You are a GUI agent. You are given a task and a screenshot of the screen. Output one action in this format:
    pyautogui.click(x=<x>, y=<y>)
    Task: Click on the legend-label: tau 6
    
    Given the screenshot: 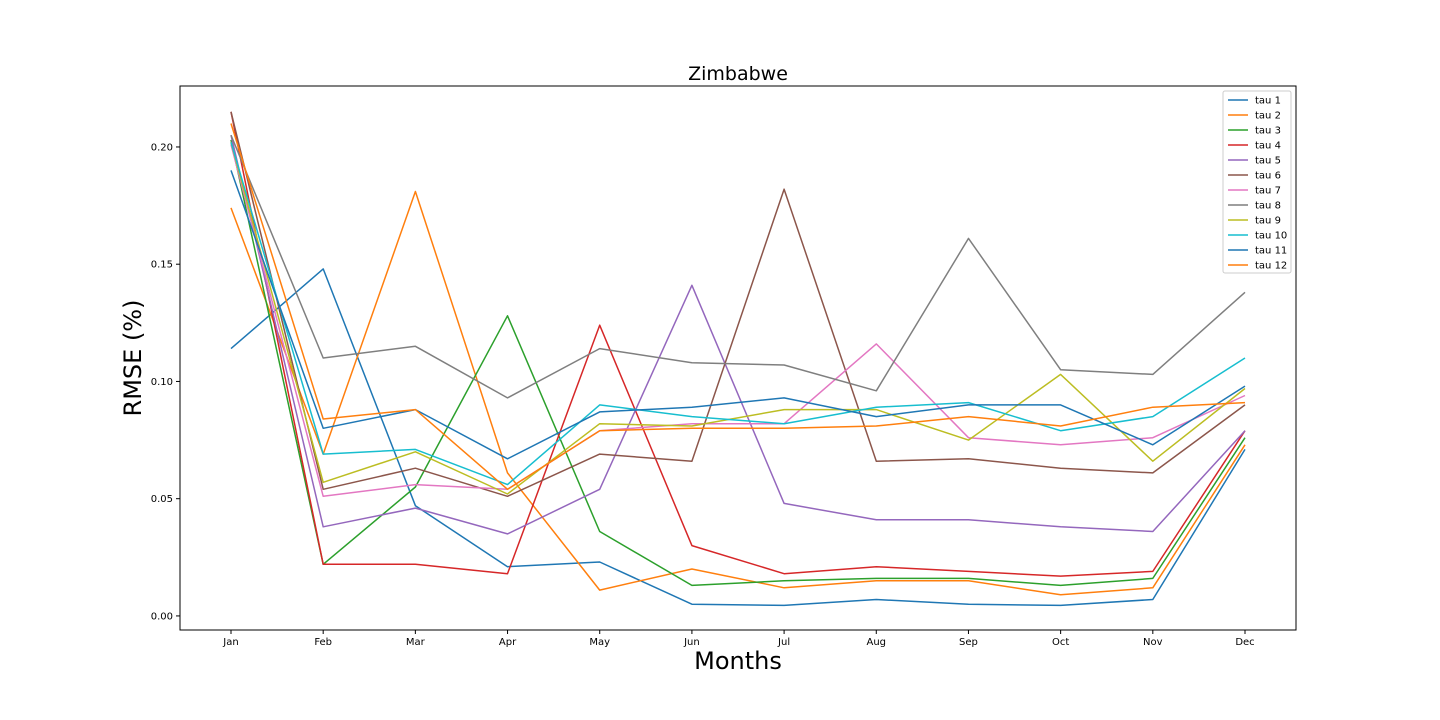 What is the action you would take?
    pyautogui.click(x=1268, y=176)
    